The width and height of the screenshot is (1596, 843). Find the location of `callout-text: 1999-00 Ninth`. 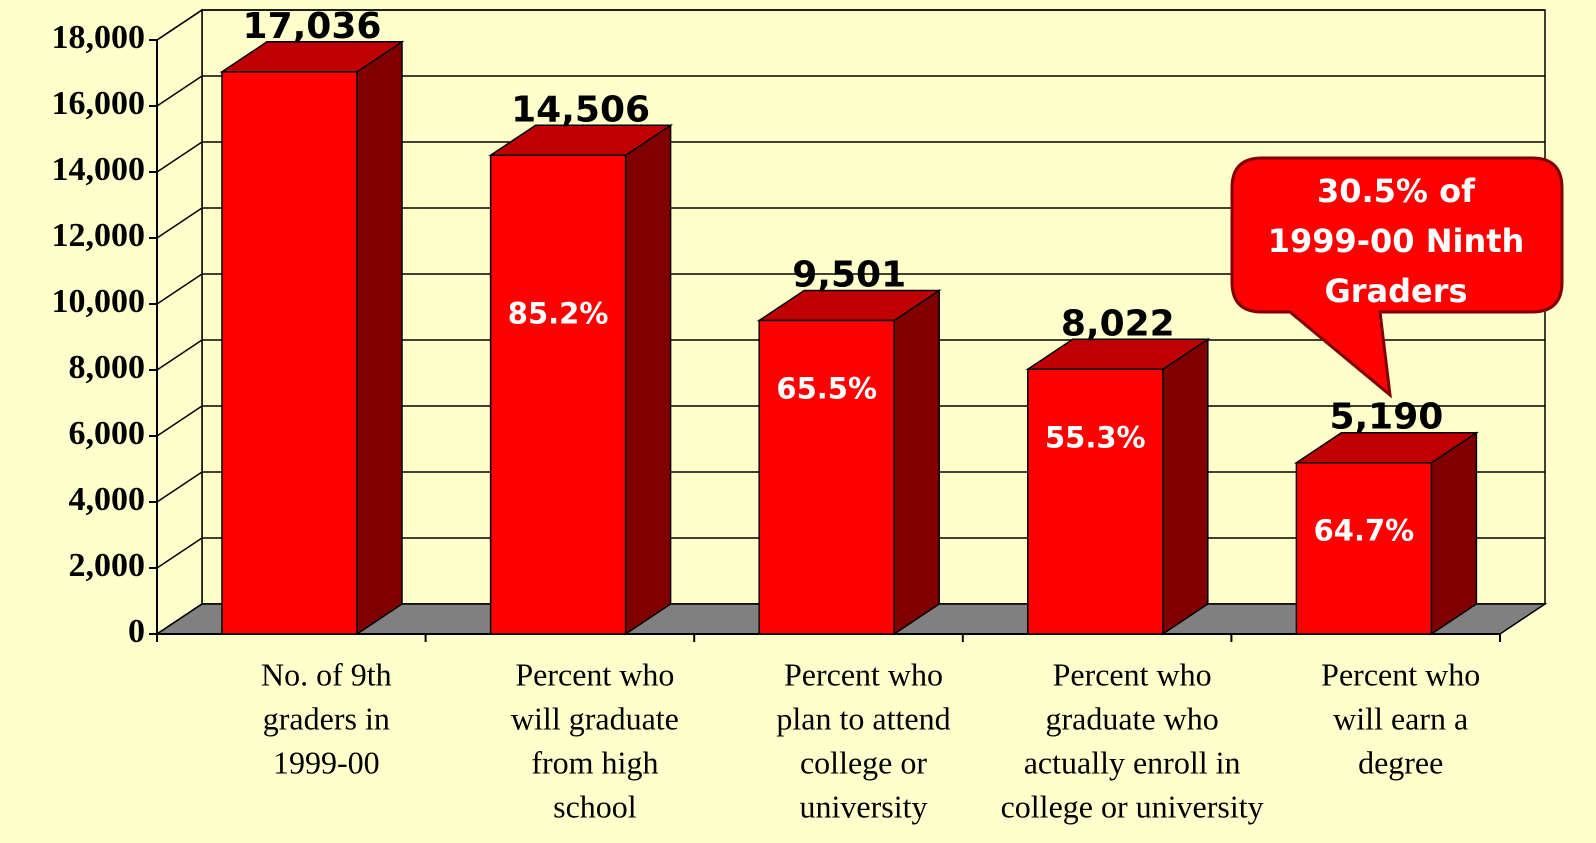

callout-text: 1999-00 Ninth is located at coordinates (1396, 241).